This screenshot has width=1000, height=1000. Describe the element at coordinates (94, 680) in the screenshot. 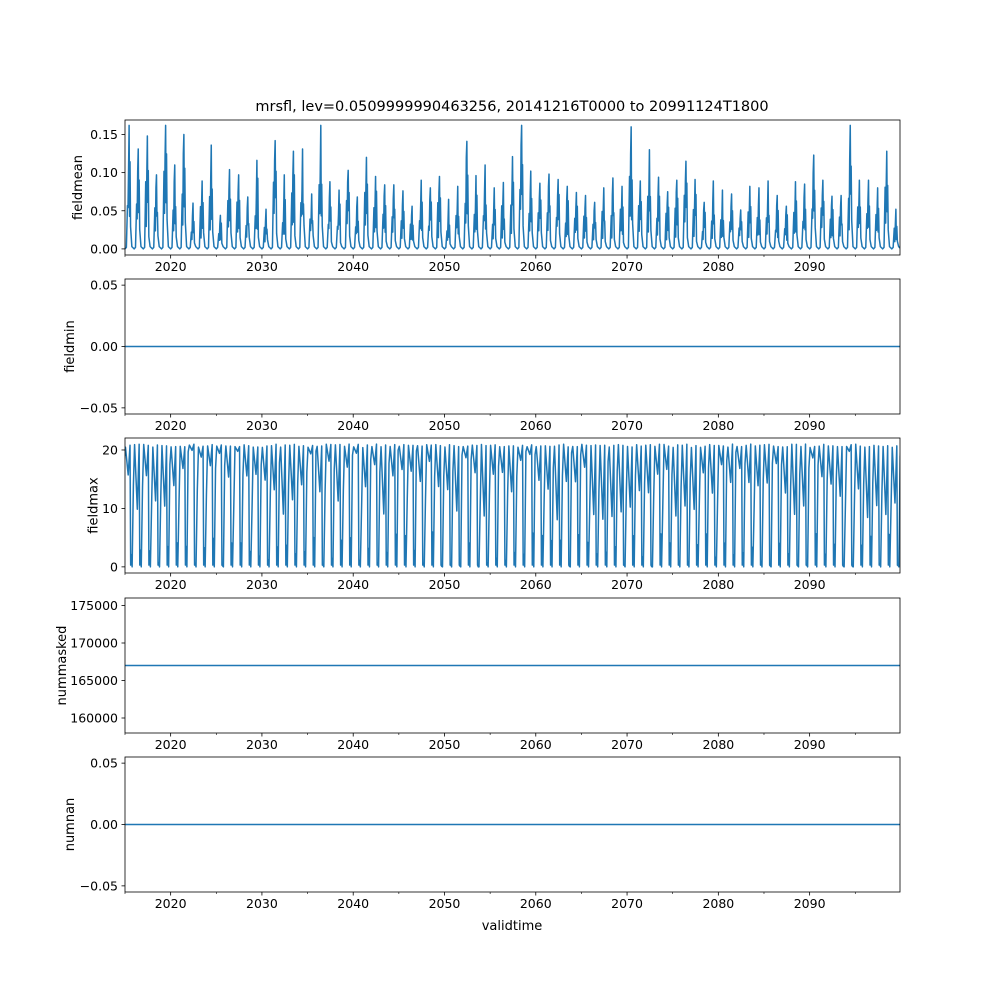

I see `y-tick-label: 165000` at that location.